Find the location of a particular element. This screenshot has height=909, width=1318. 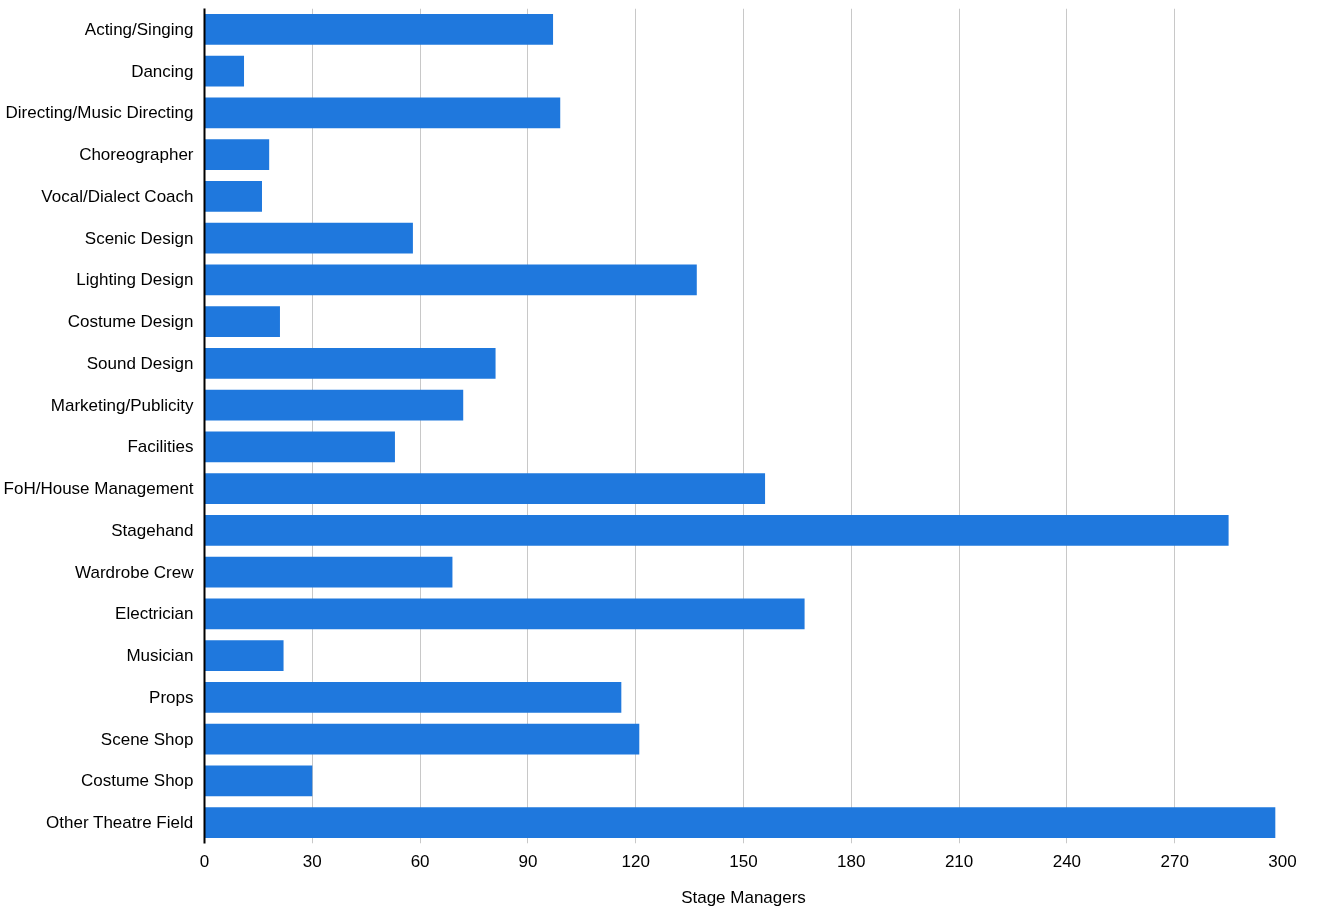

x-tick-label: 180 is located at coordinates (851, 861).